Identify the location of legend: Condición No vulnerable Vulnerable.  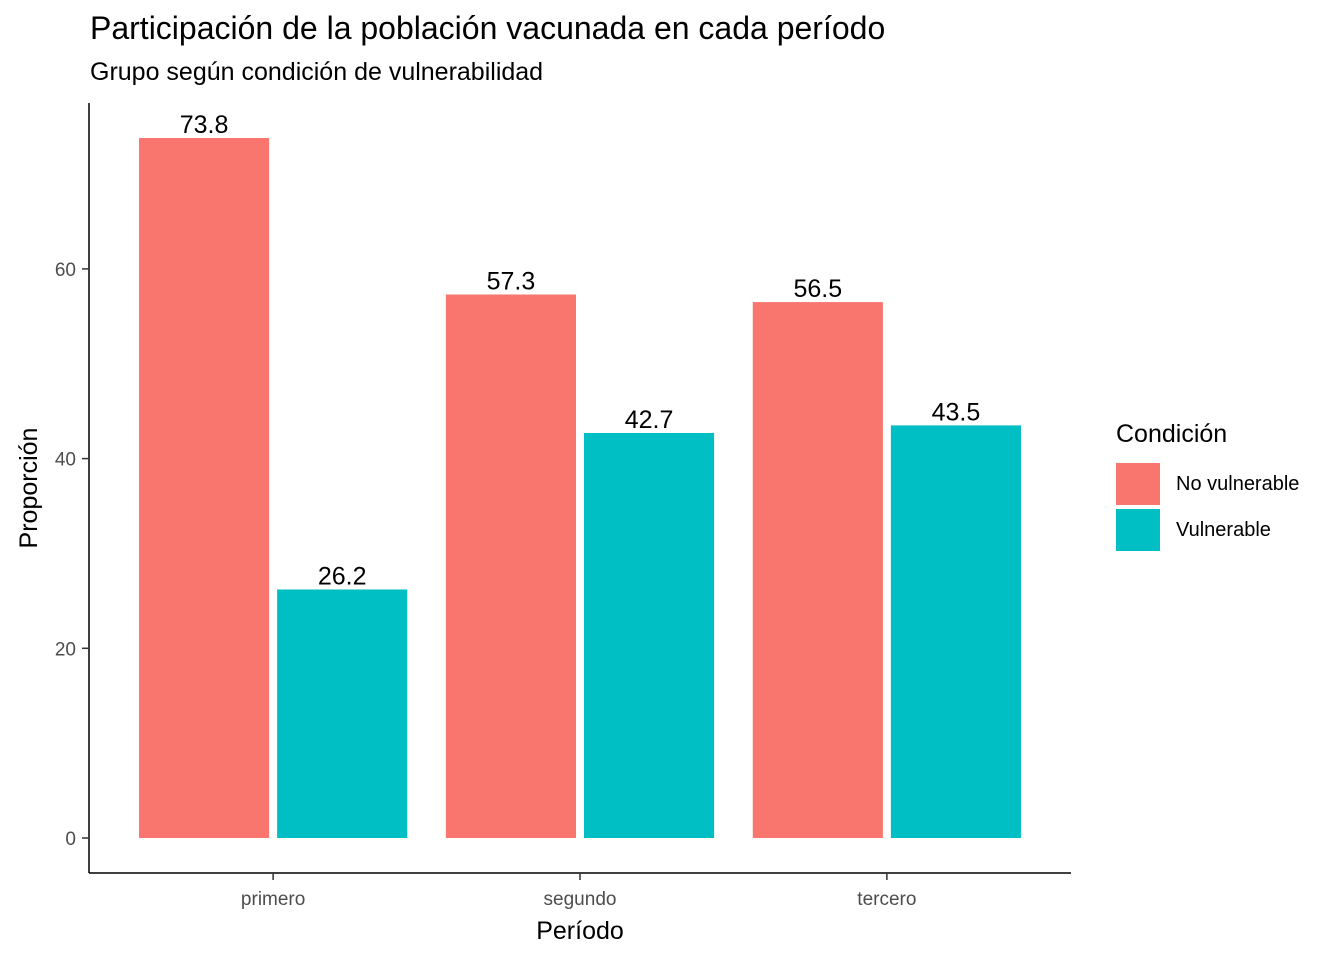
(1207, 486).